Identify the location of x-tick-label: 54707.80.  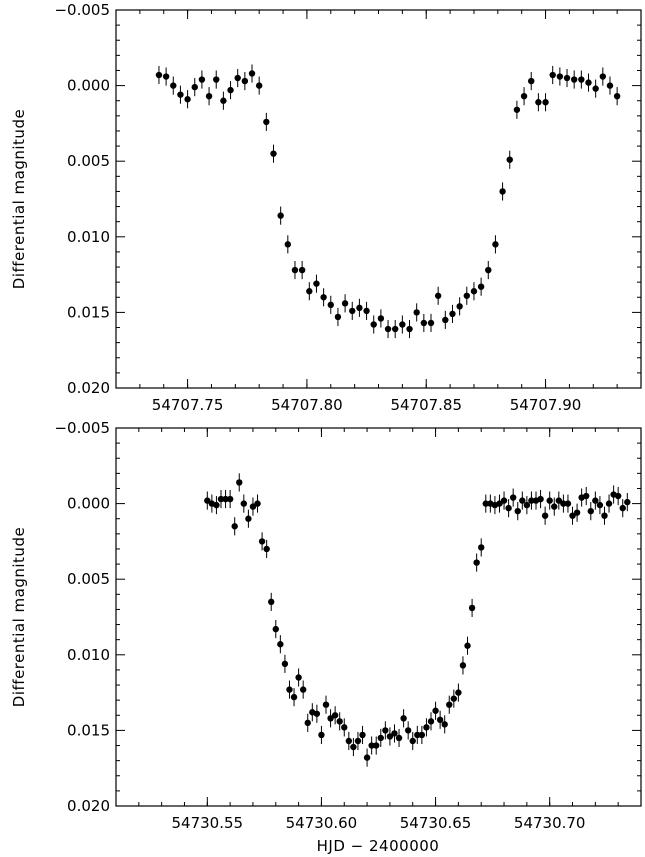
(307, 405).